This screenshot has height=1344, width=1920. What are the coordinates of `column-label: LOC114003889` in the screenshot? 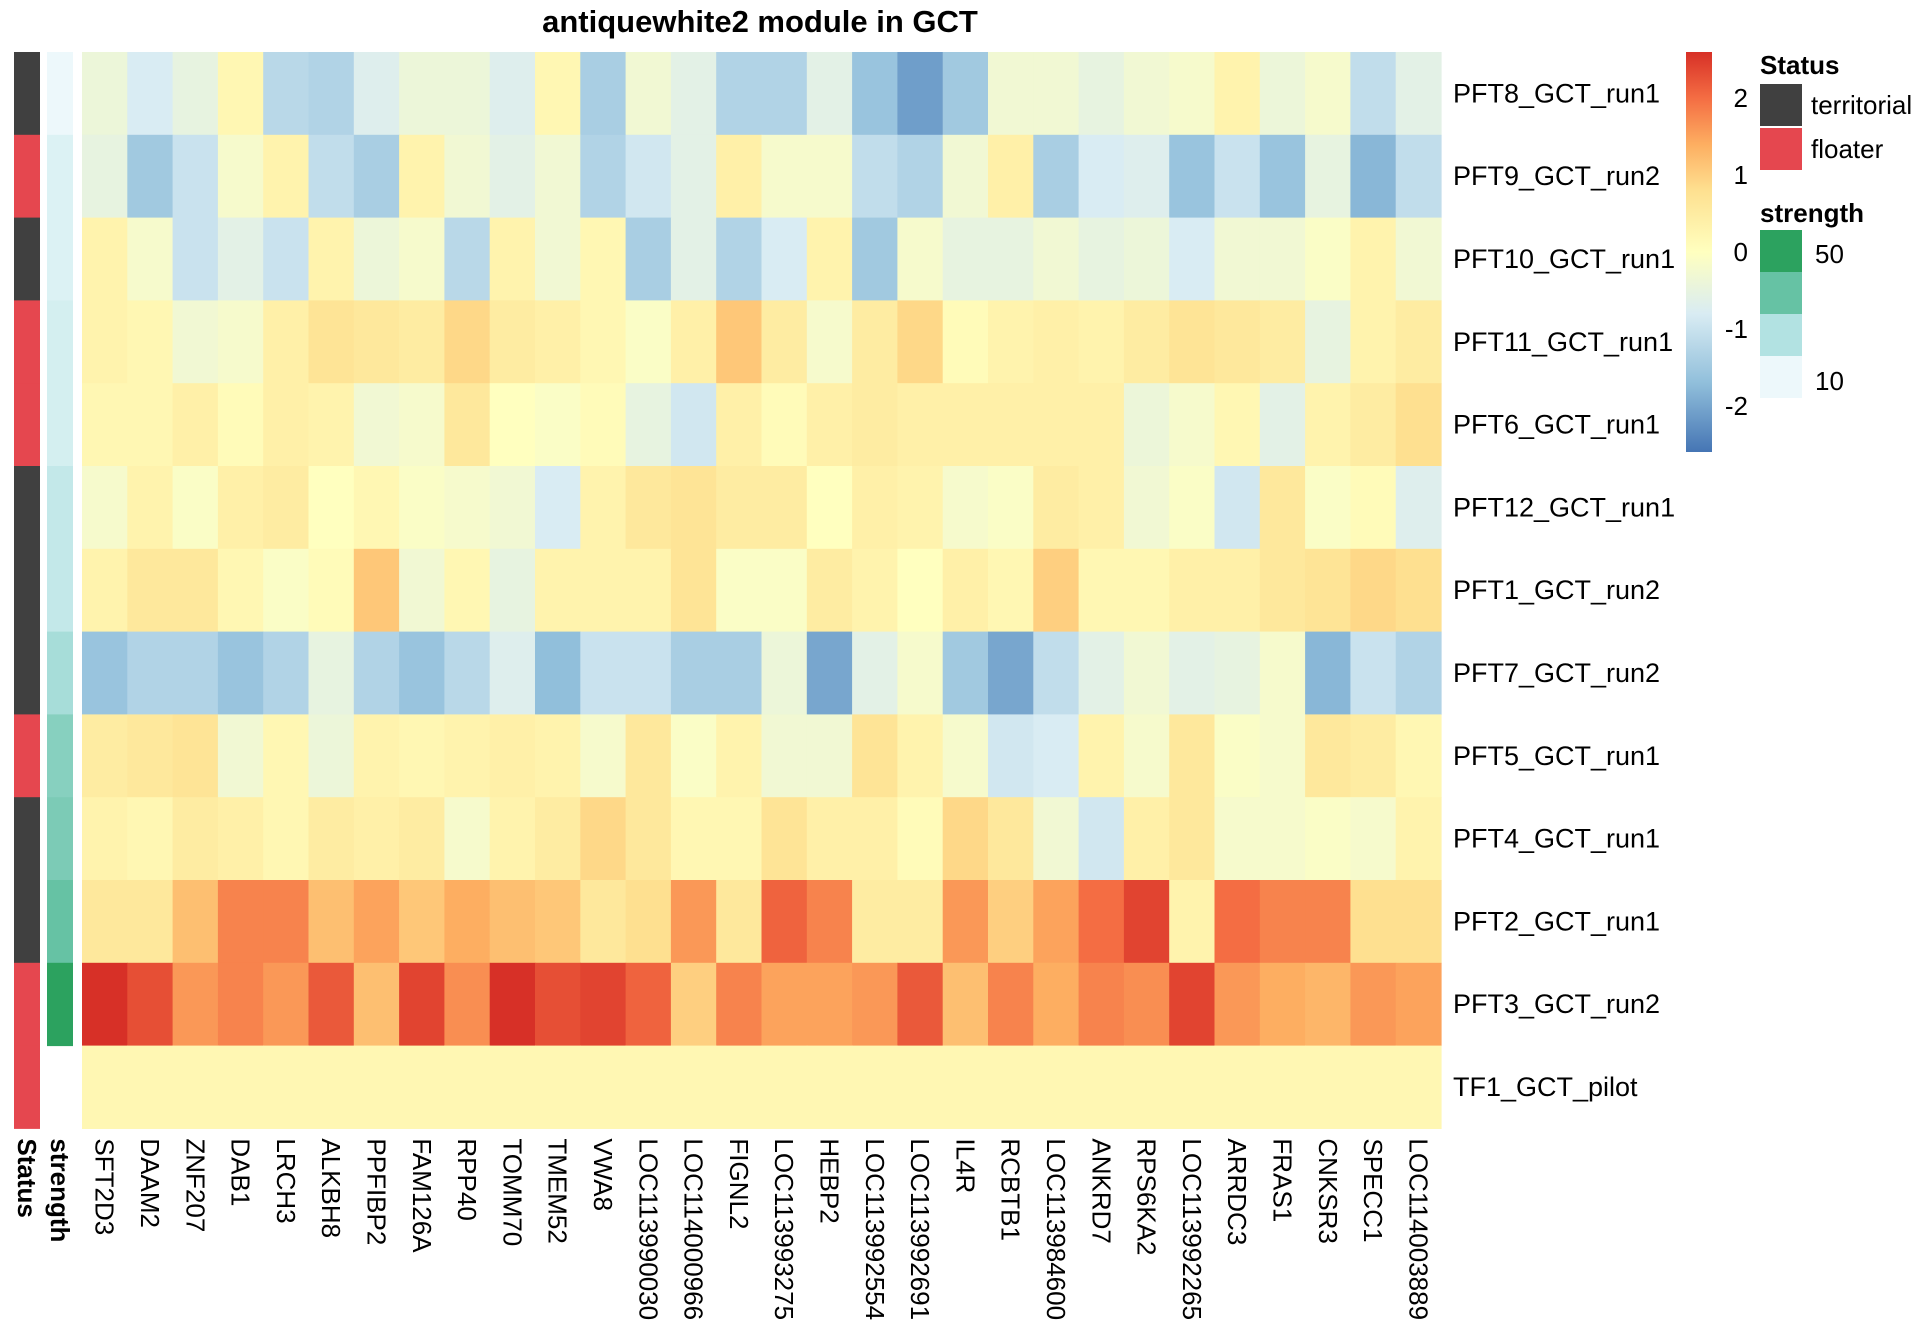 It's located at (1418, 1229).